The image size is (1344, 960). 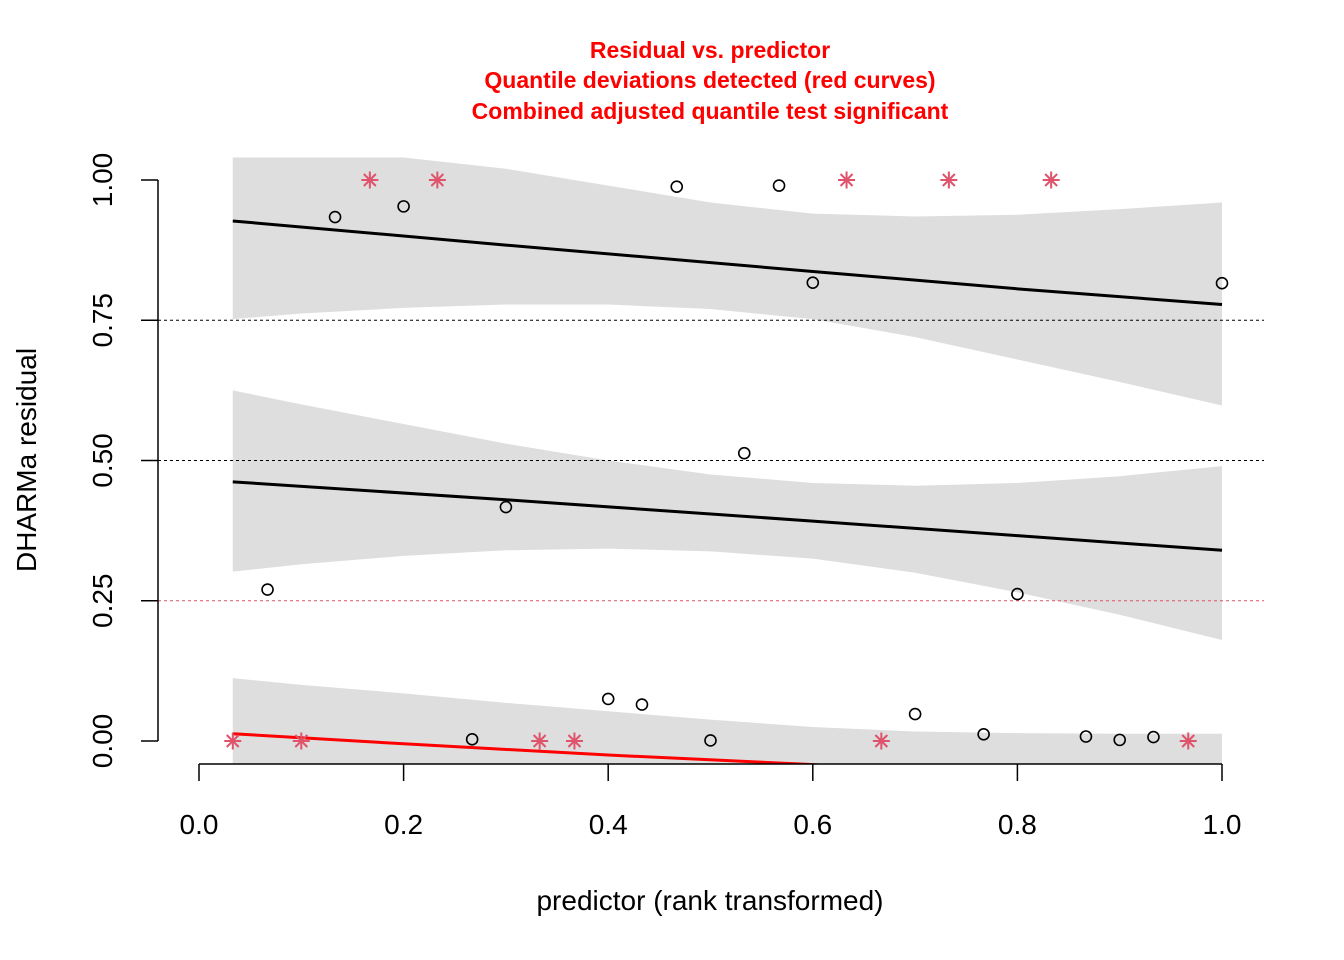 I want to click on y-tick-label: 0.00, so click(x=102, y=741).